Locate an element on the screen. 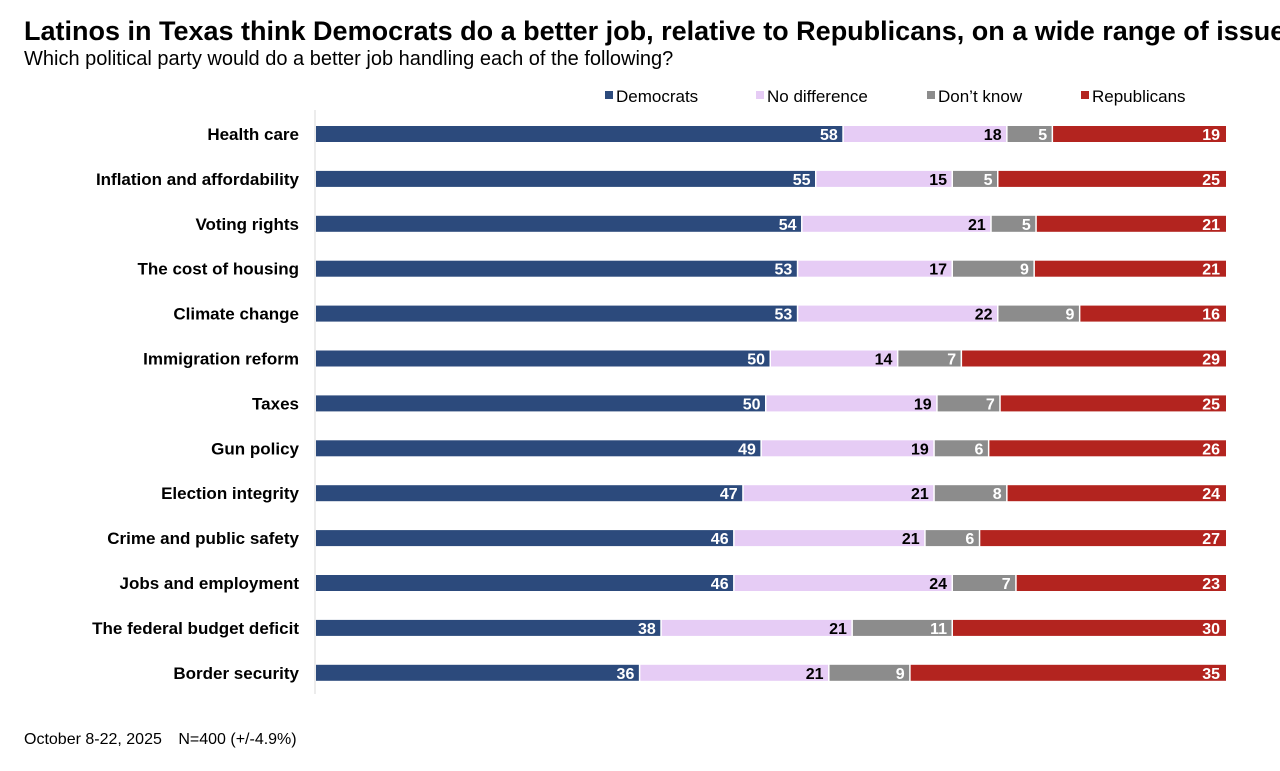 The image size is (1280, 771). value-label-don-t-know-climate-change: 9 is located at coordinates (1069, 315).